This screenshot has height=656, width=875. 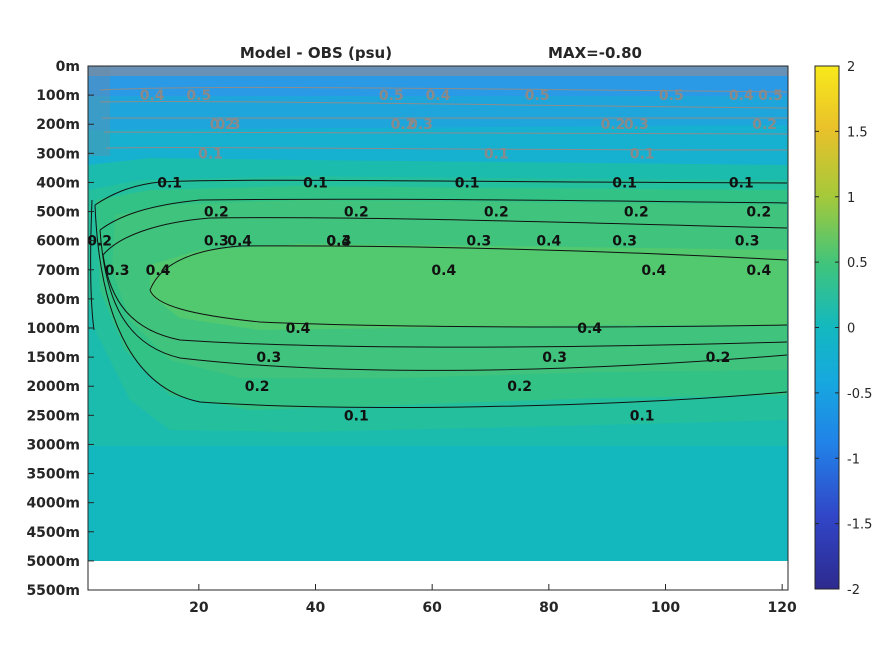 I want to click on y-tick-label: 2500m, so click(x=53, y=416).